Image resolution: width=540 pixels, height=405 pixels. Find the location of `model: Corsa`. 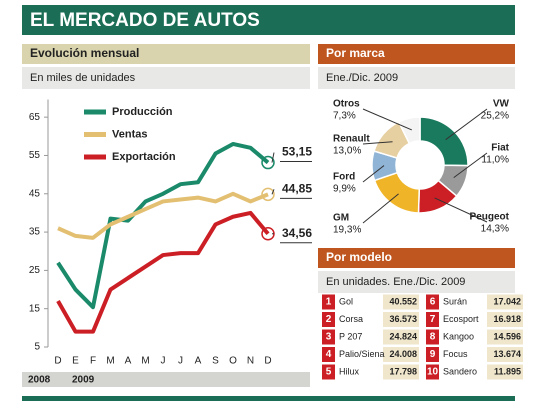

model: Corsa is located at coordinates (351, 319).